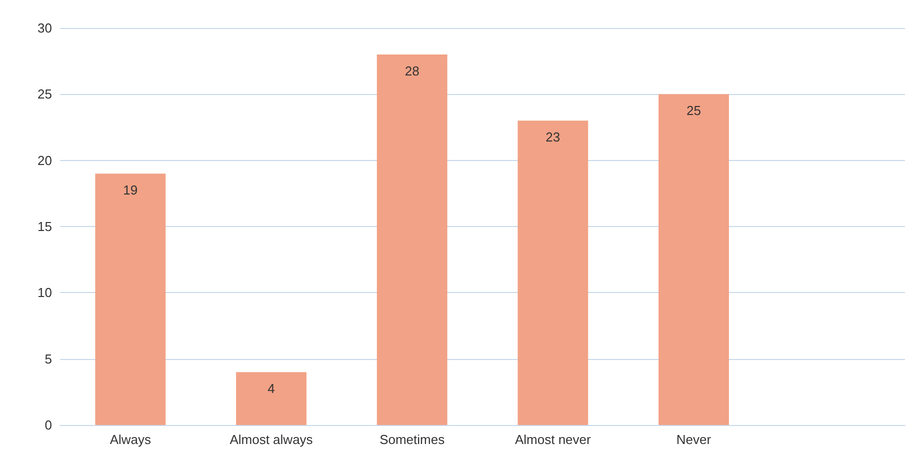  What do you see at coordinates (45, 292) in the screenshot?
I see `y-tick-label: 10` at bounding box center [45, 292].